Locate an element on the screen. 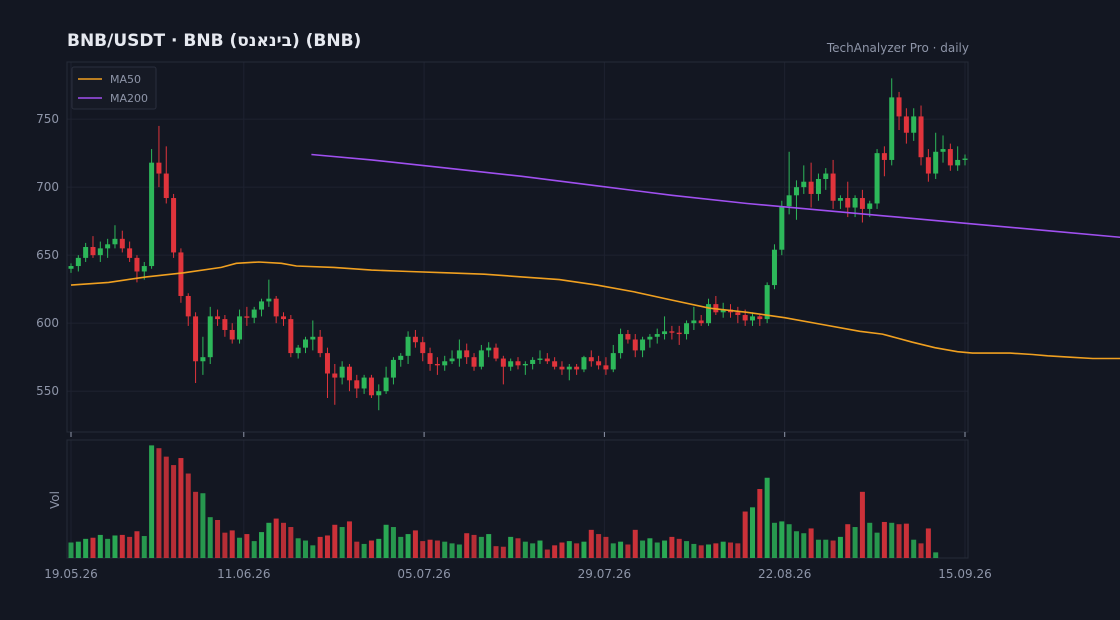  ma50-line is located at coordinates (595, 310).